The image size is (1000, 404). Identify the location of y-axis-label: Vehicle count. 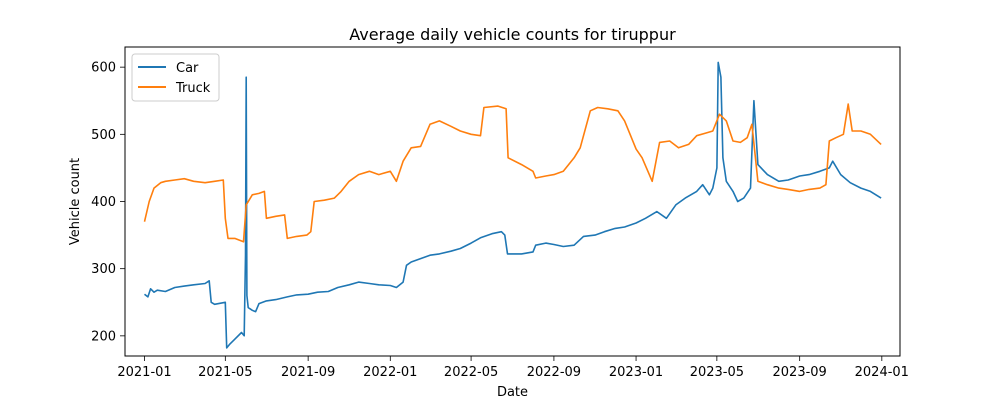
(75, 201).